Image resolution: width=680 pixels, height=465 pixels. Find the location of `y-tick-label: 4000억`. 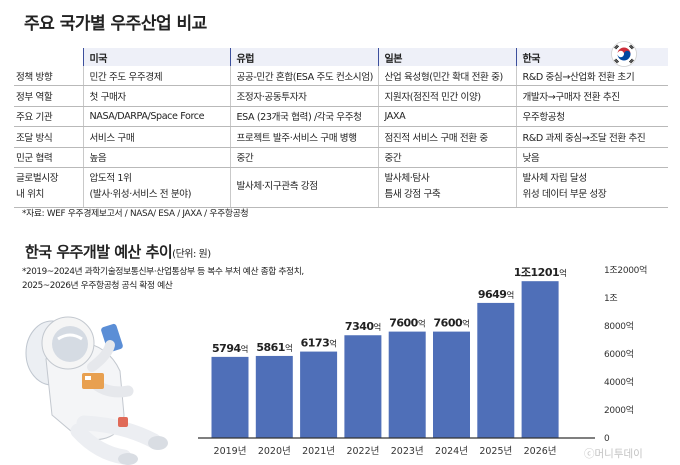

y-tick-label: 4000억 is located at coordinates (619, 382).